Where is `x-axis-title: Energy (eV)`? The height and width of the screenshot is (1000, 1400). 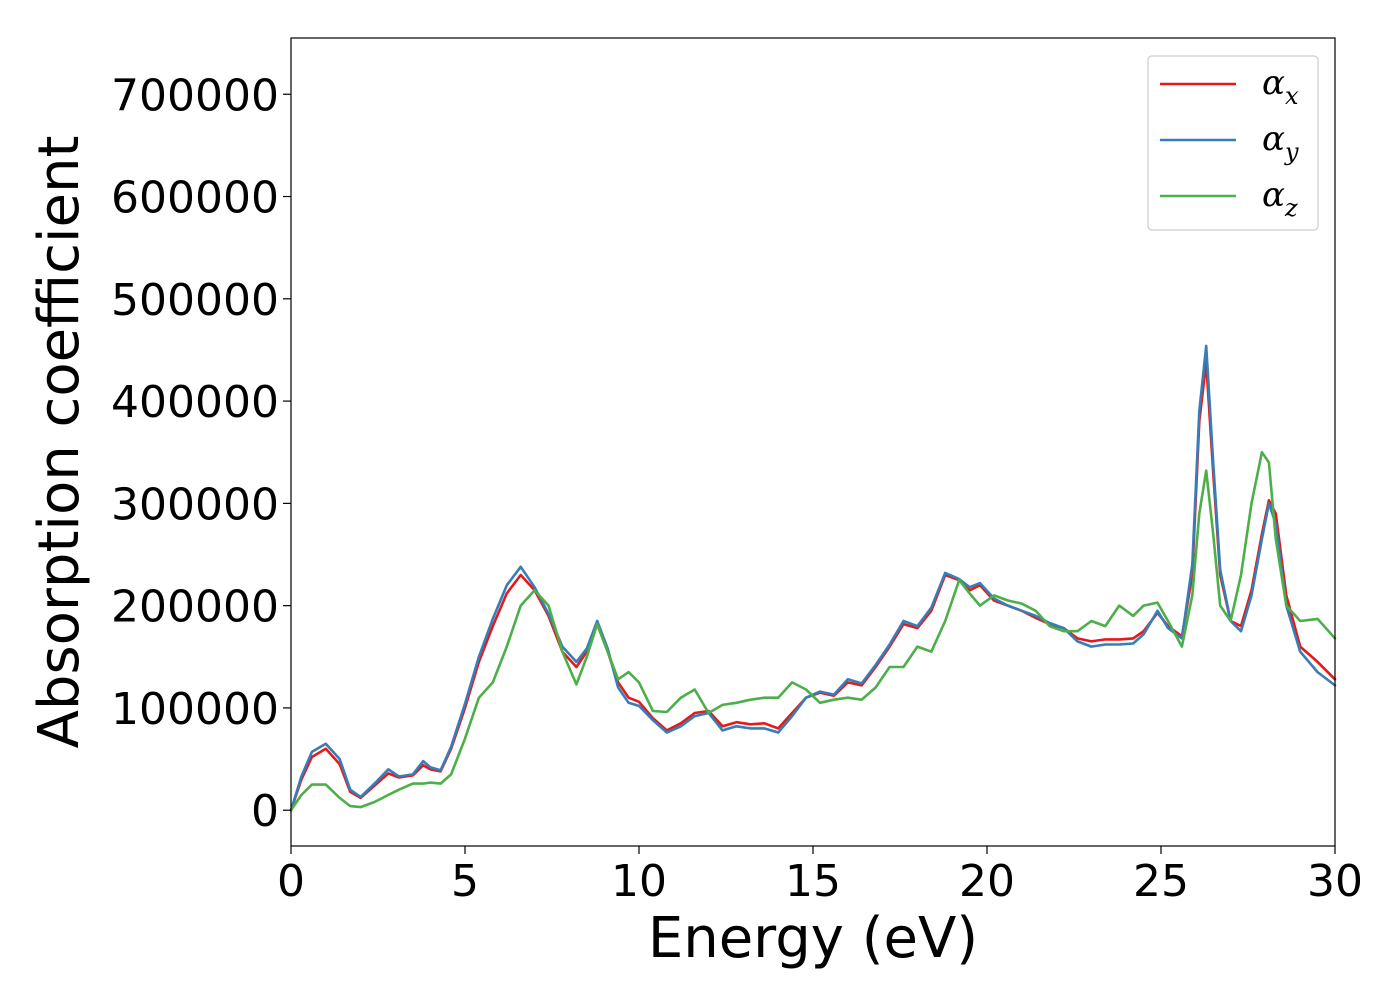
x-axis-title: Energy (eV) is located at coordinates (813, 938).